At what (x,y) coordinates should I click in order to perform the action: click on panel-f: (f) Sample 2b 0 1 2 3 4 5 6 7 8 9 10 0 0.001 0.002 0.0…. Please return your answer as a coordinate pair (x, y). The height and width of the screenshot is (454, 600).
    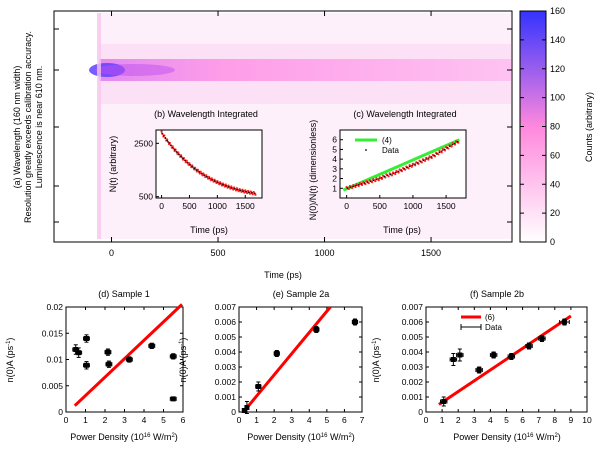
    Looking at the image, I should click on (481, 365).